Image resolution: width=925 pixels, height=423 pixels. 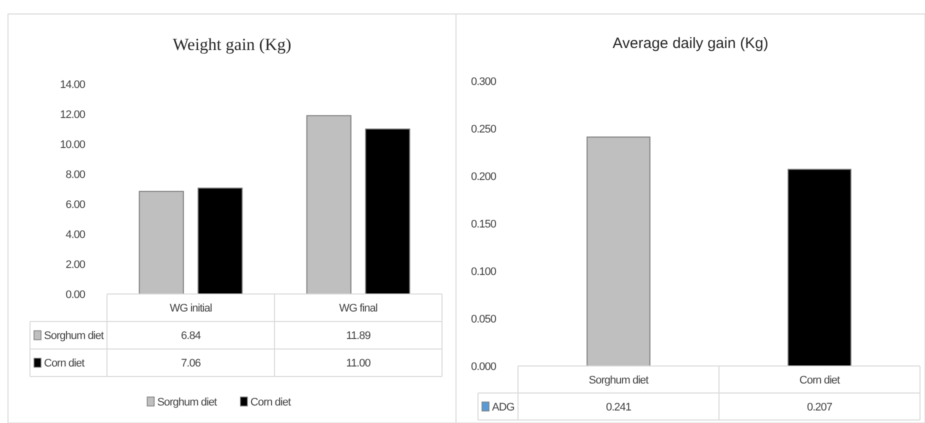 I want to click on data-label: 0.207, so click(x=819, y=407).